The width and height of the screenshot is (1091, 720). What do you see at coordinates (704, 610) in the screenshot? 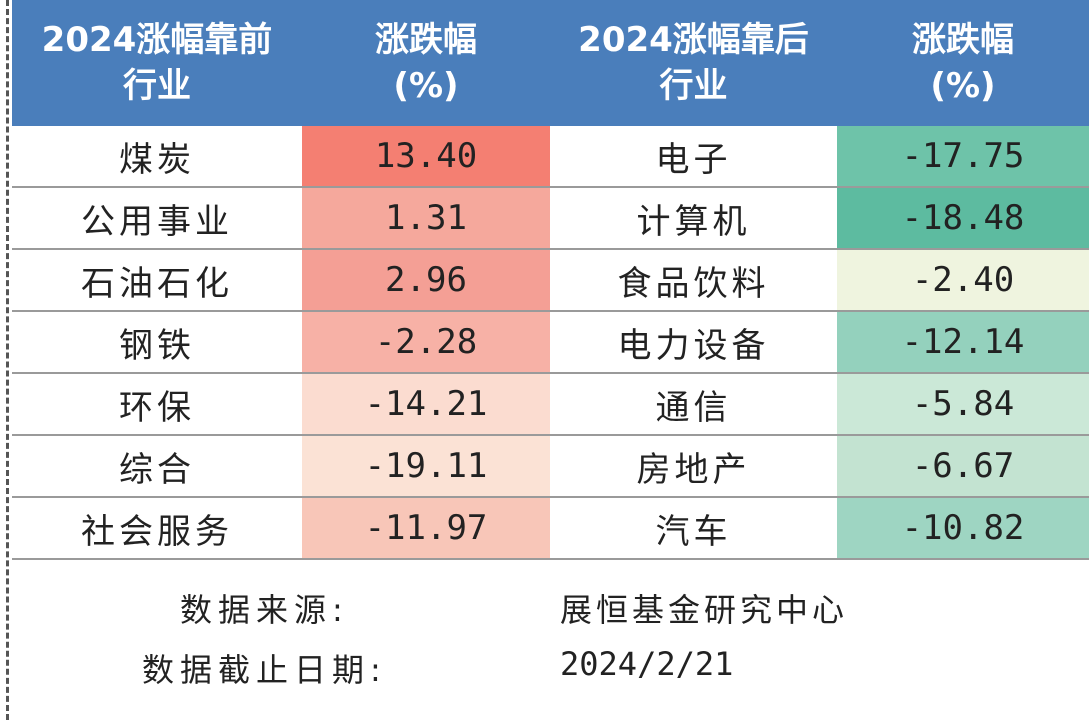
I see `data-source-value: 展恒基金研究中心` at bounding box center [704, 610].